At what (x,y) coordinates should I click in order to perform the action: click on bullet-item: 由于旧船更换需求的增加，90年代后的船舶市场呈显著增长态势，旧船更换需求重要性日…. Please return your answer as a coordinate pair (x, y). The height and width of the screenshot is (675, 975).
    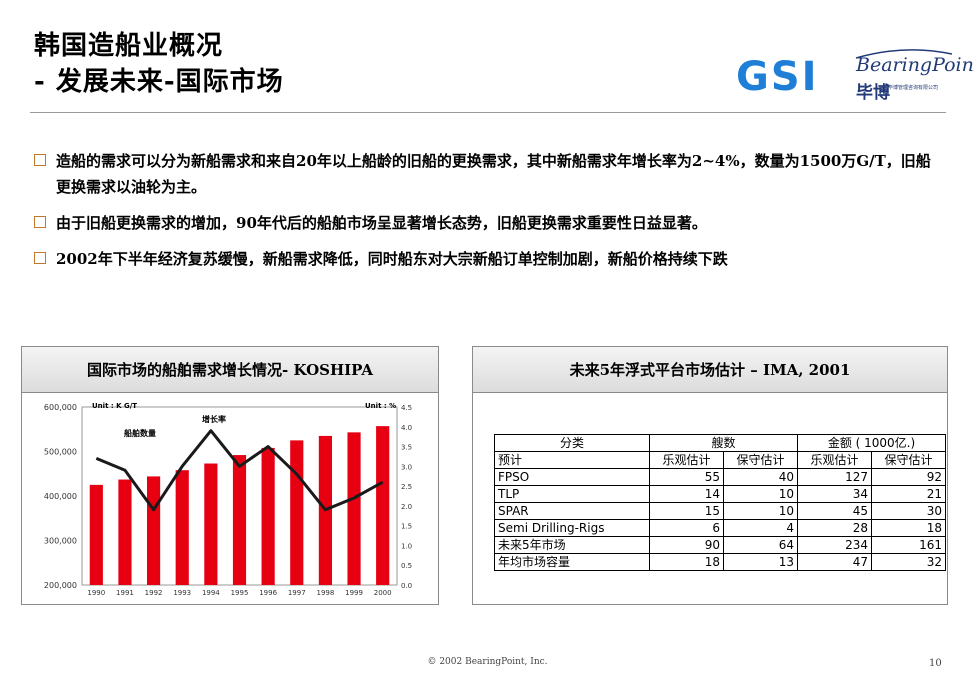
    Looking at the image, I should click on (489, 223).